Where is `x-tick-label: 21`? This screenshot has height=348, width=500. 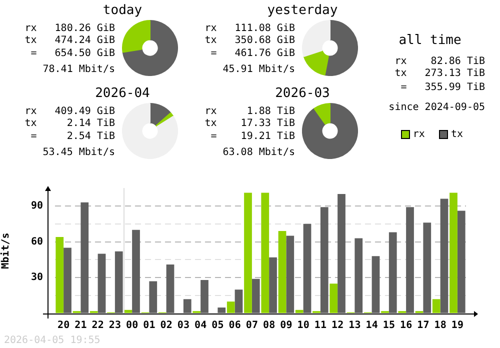 x-tick-label: 21 is located at coordinates (80, 326).